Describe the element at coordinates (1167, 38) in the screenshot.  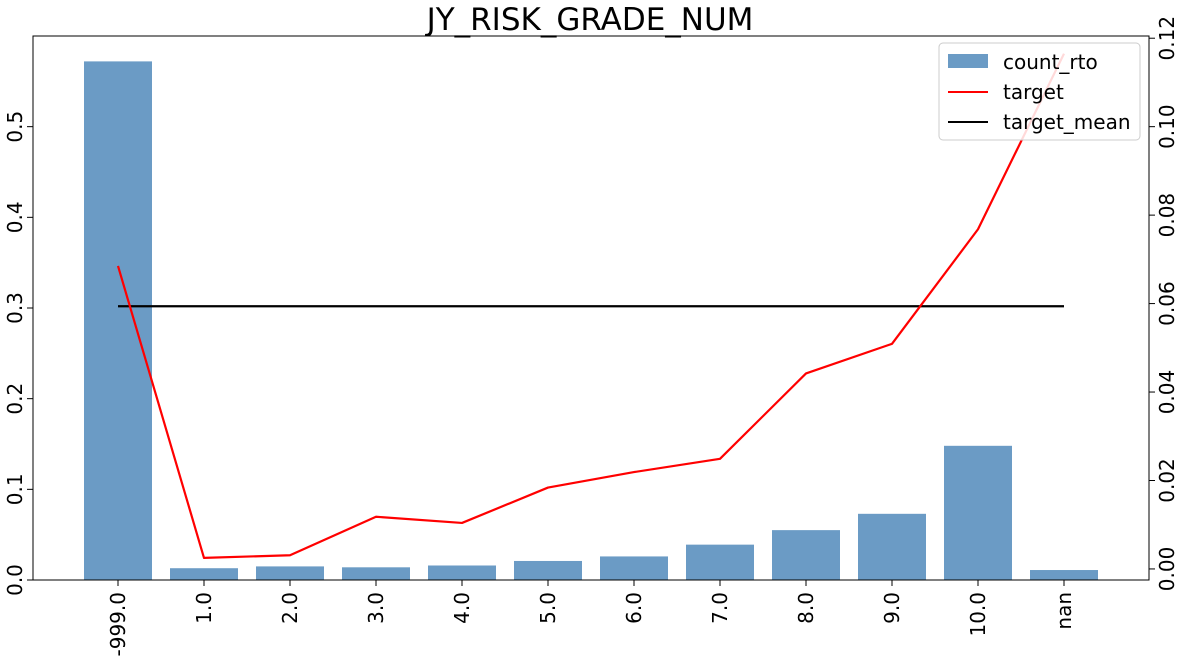
I see `y-right-tick-label-6: 0.12` at that location.